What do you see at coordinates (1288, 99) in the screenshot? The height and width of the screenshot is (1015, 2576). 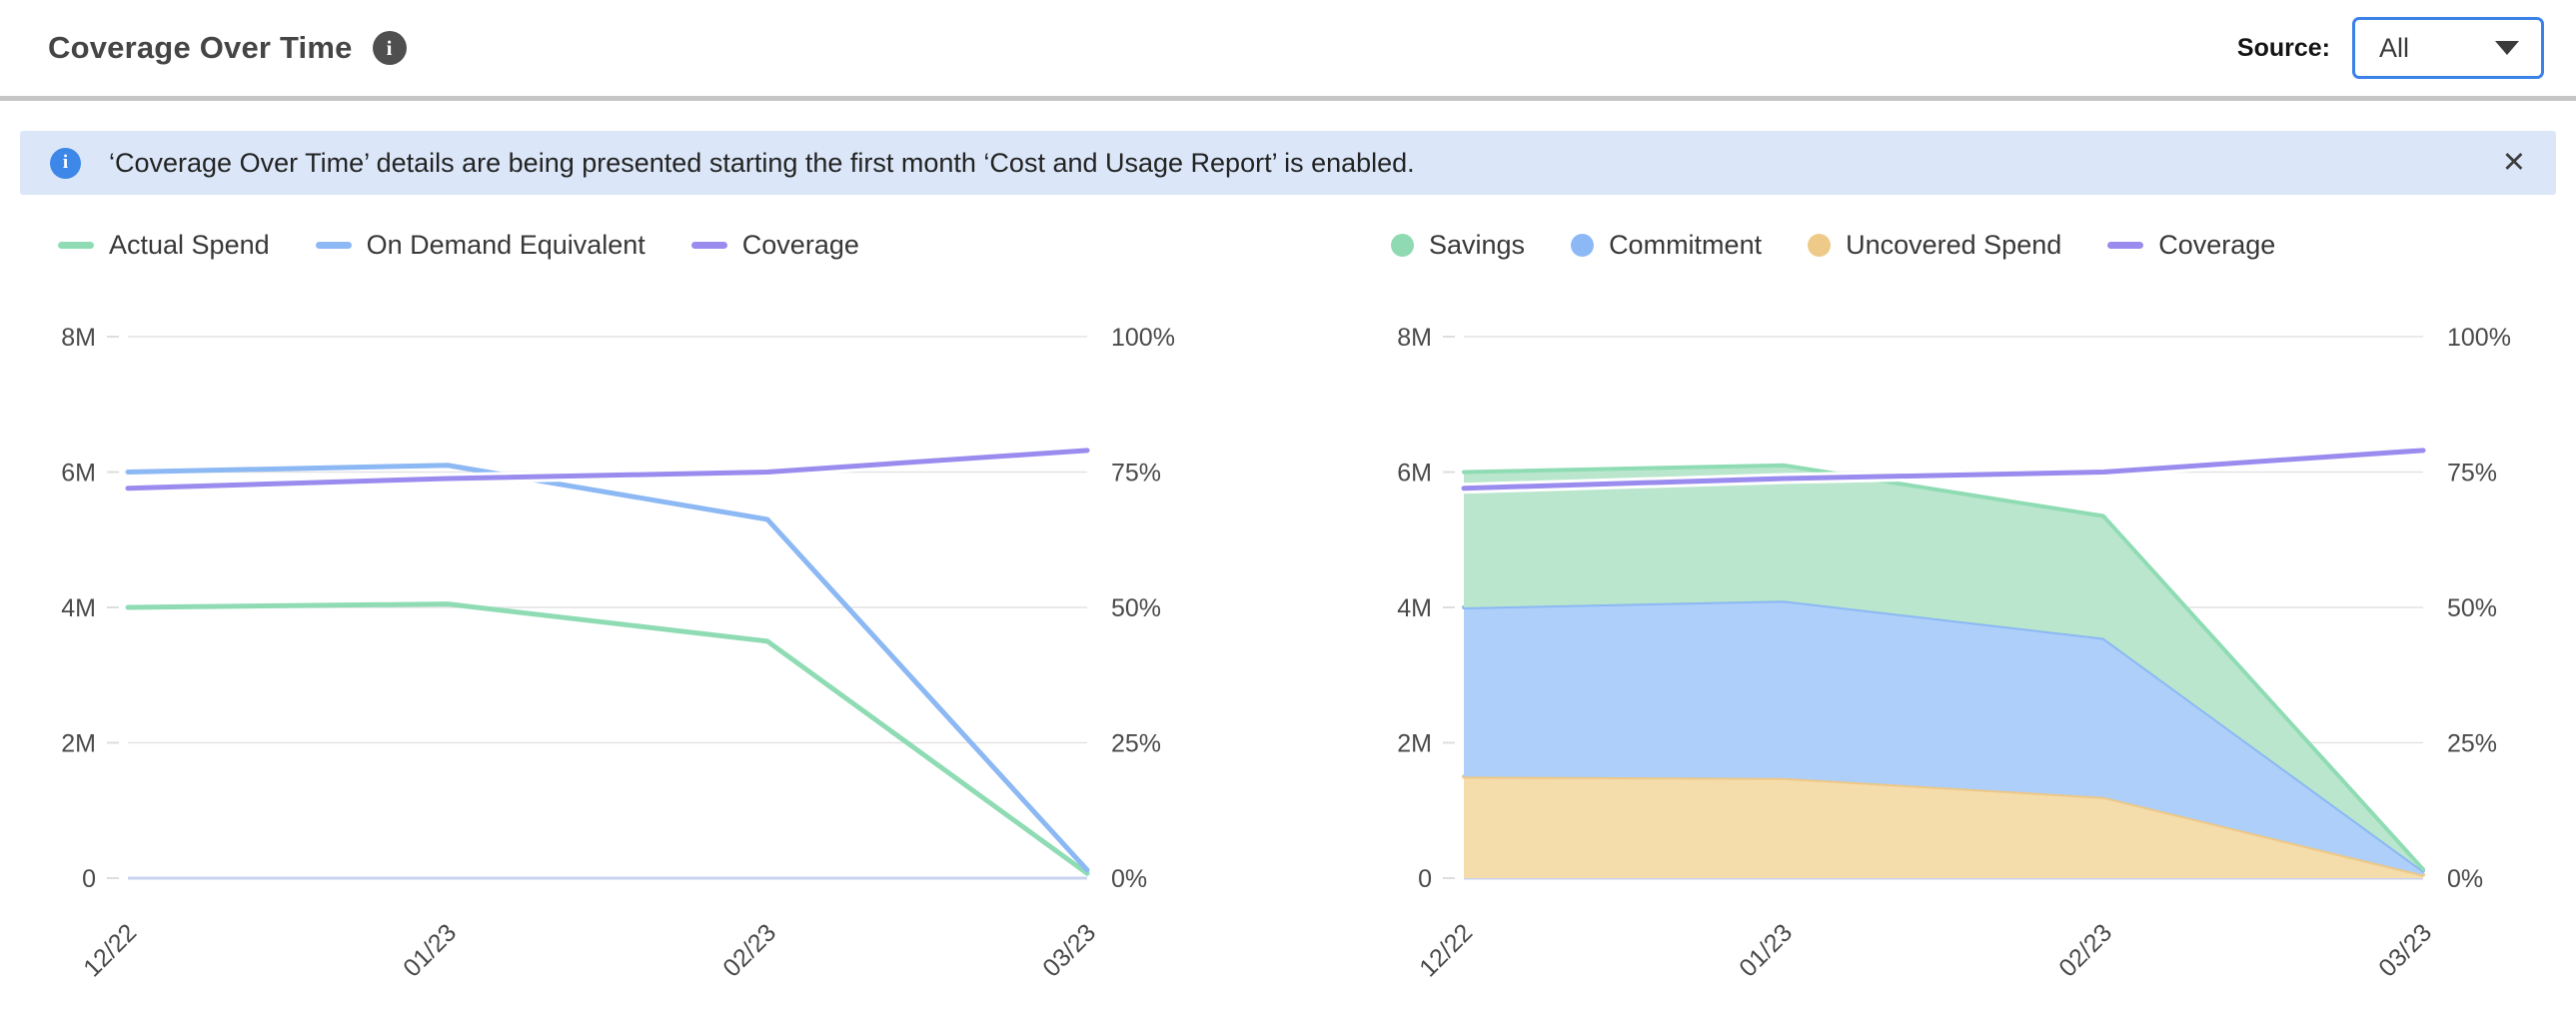 I see `header-divider` at bounding box center [1288, 99].